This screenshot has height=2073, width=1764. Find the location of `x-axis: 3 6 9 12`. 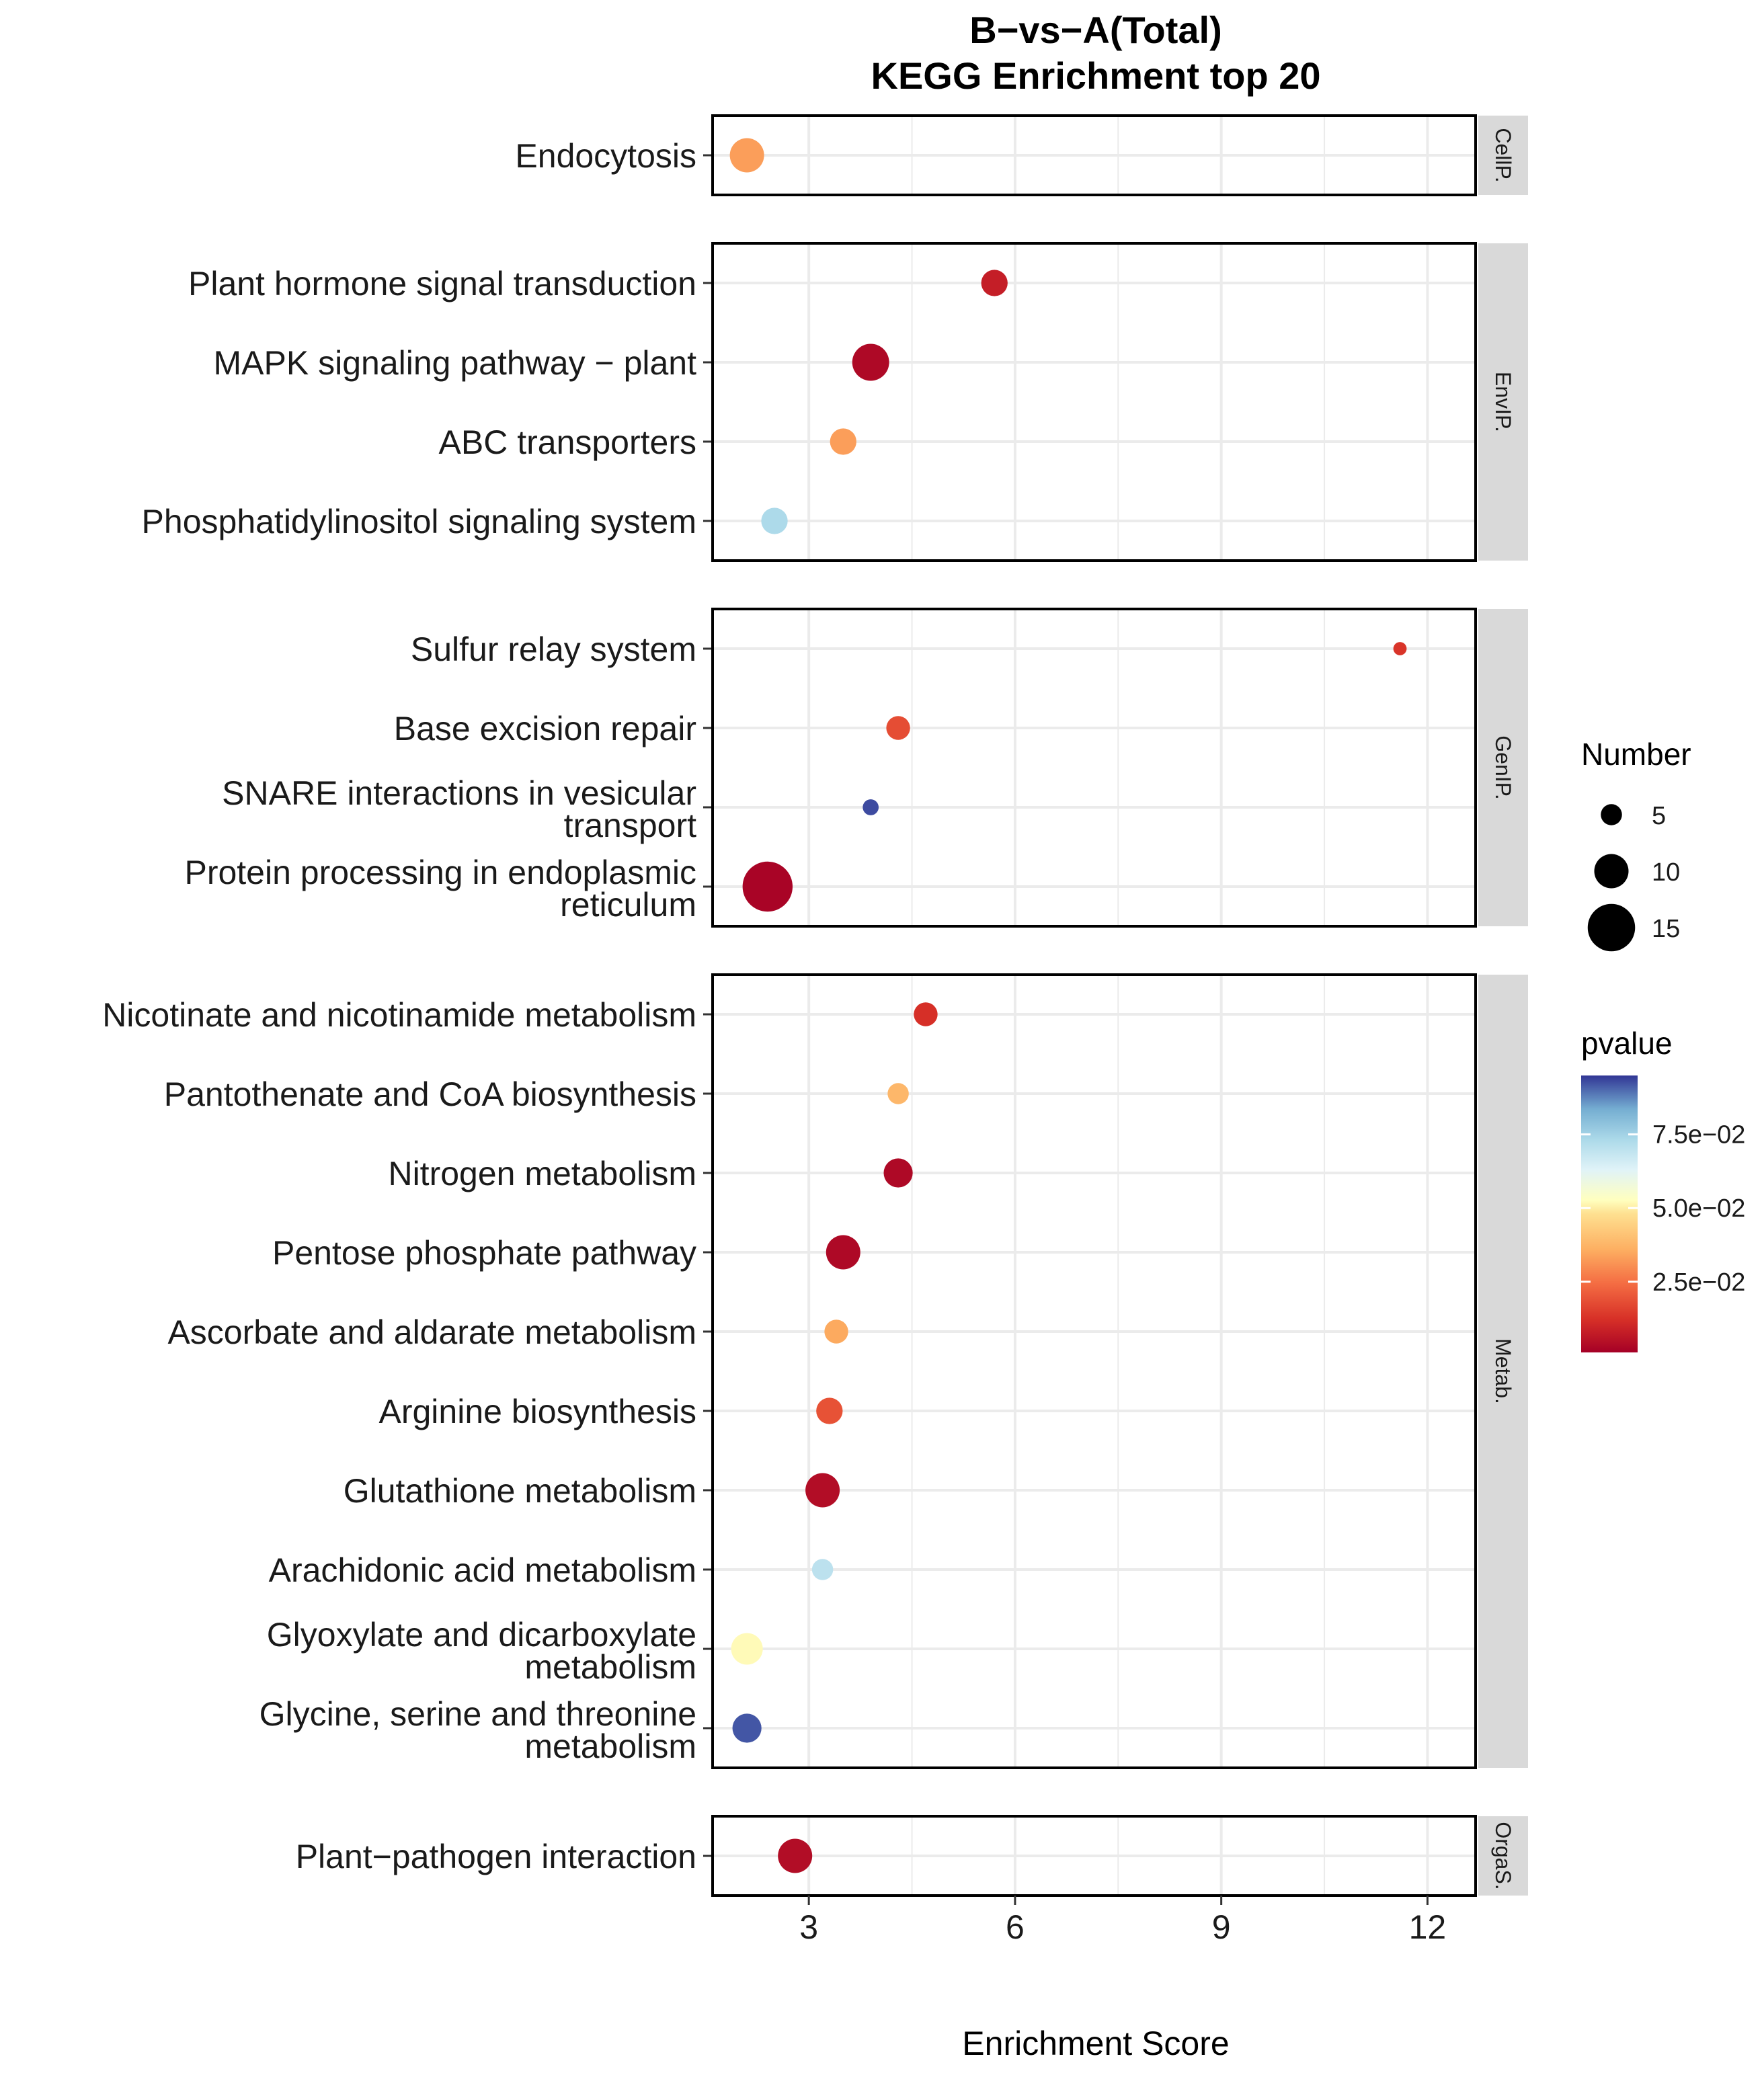

x-axis: 3 6 9 12 is located at coordinates (1122, 1921).